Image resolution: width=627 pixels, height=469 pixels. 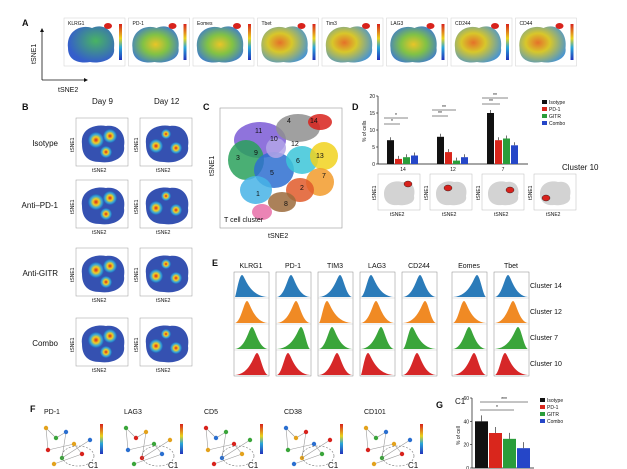 What do you see at coordinates (94, 42) in the screenshot?
I see `heatmap-klrg1: KLRG1` at bounding box center [94, 42].